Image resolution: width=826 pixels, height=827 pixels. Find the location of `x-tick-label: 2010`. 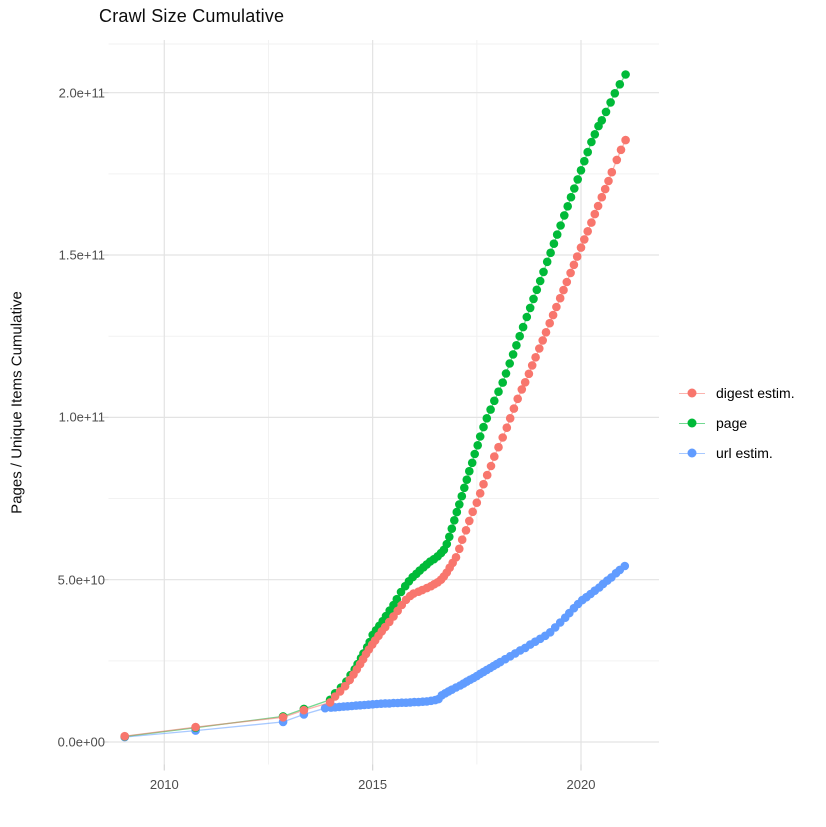

x-tick-label: 2010 is located at coordinates (164, 784).